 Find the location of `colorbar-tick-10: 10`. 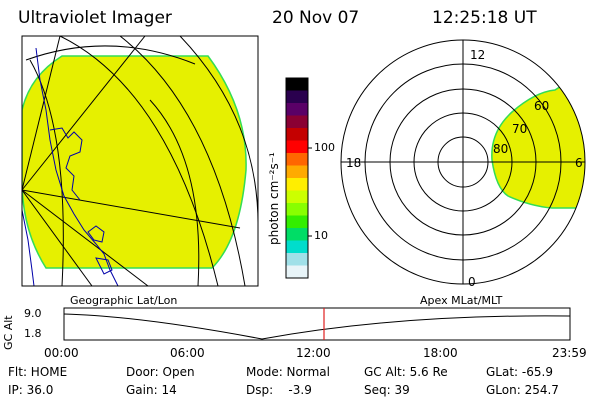

colorbar-tick-10: 10 is located at coordinates (321, 235).